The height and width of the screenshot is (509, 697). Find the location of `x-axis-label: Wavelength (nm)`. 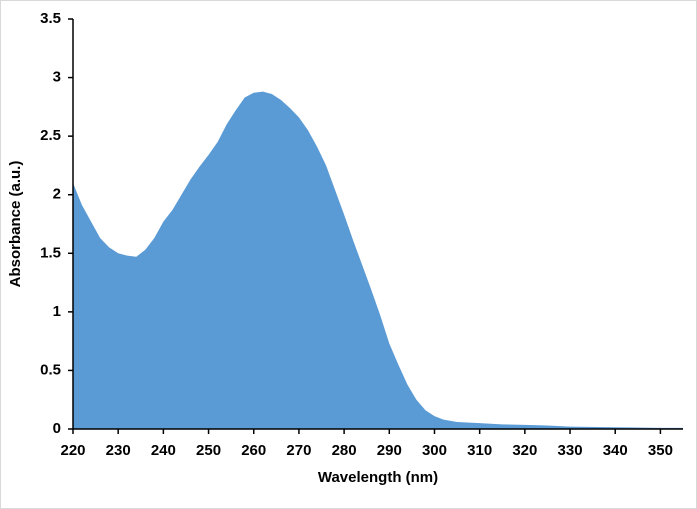

x-axis-label: Wavelength (nm) is located at coordinates (378, 477).